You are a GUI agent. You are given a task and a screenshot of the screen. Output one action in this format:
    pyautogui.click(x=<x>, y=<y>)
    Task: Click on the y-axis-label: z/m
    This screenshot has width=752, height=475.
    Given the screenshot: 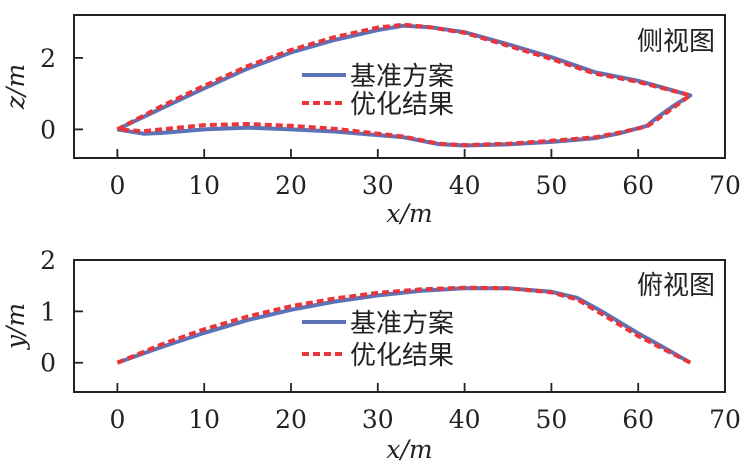 What is the action you would take?
    pyautogui.click(x=15, y=87)
    